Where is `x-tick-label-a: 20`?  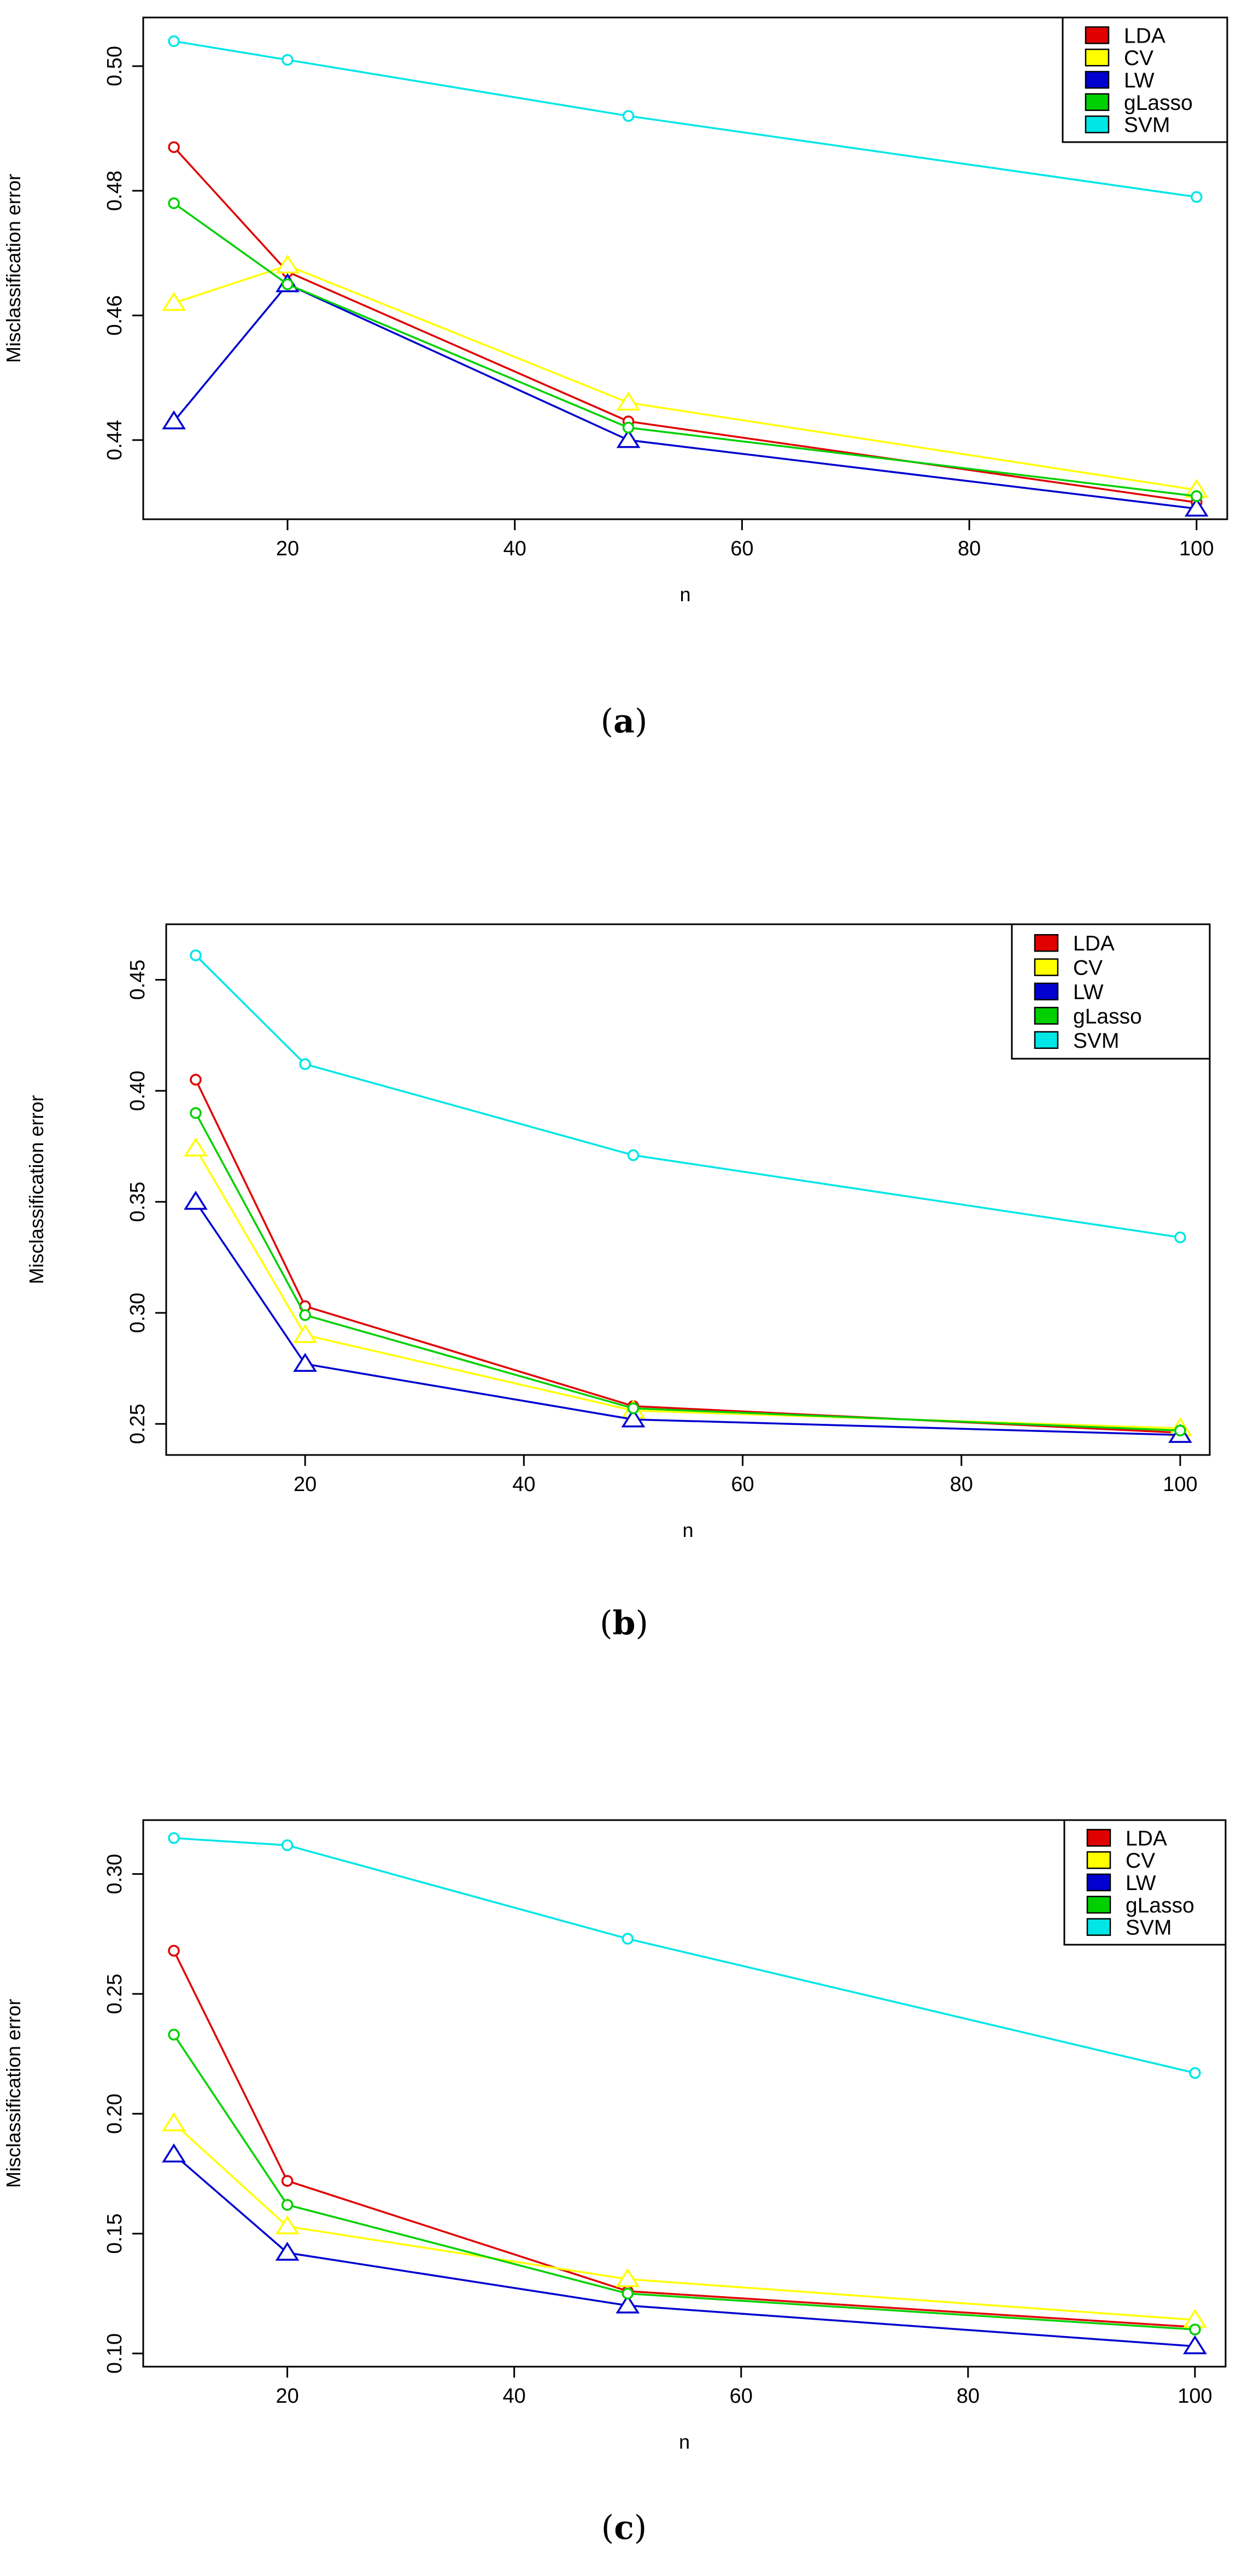
x-tick-label-a: 20 is located at coordinates (287, 548).